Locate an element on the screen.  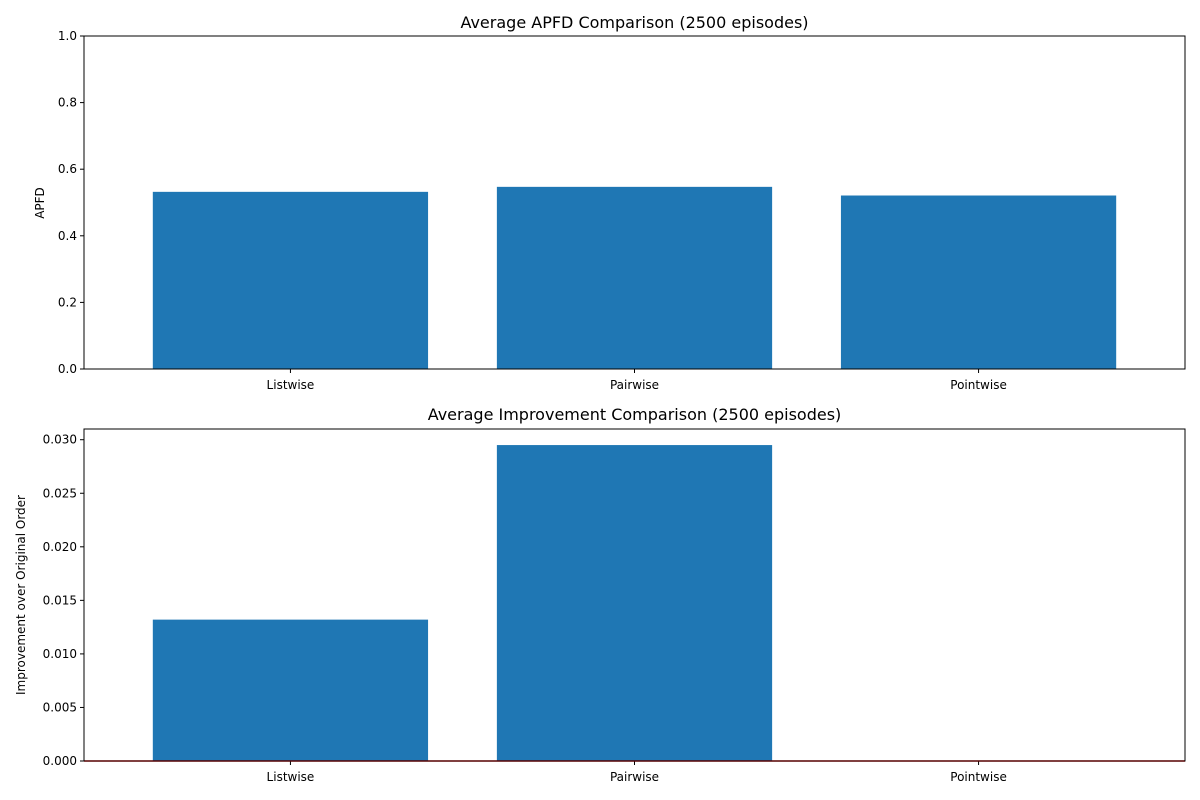
y-axis-label: Improvement over Original Order is located at coordinates (21, 595).